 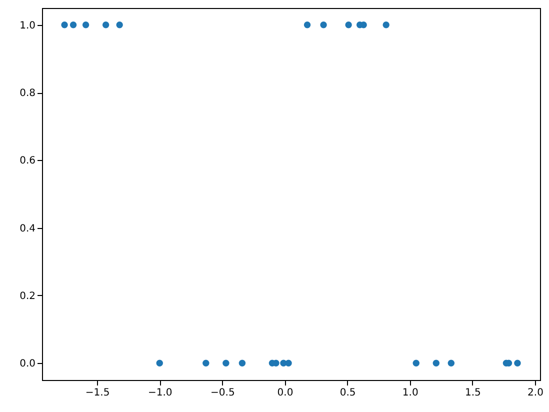 What do you see at coordinates (97, 393) in the screenshot?
I see `x-tick-label: −1.5` at bounding box center [97, 393].